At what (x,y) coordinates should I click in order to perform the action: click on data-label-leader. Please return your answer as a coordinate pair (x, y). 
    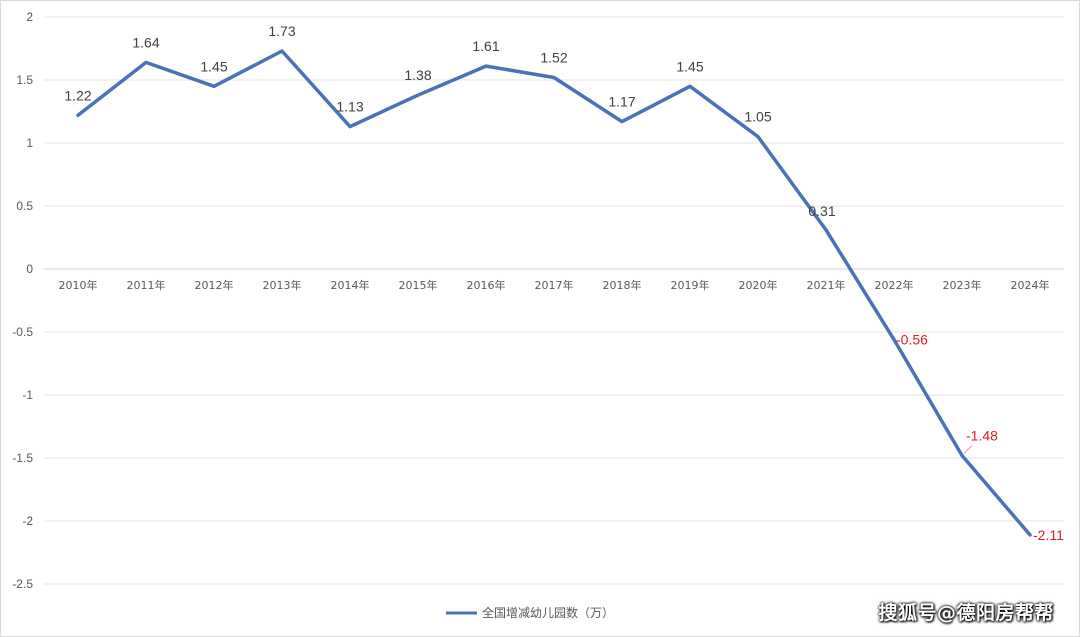
    Looking at the image, I should click on (968, 449).